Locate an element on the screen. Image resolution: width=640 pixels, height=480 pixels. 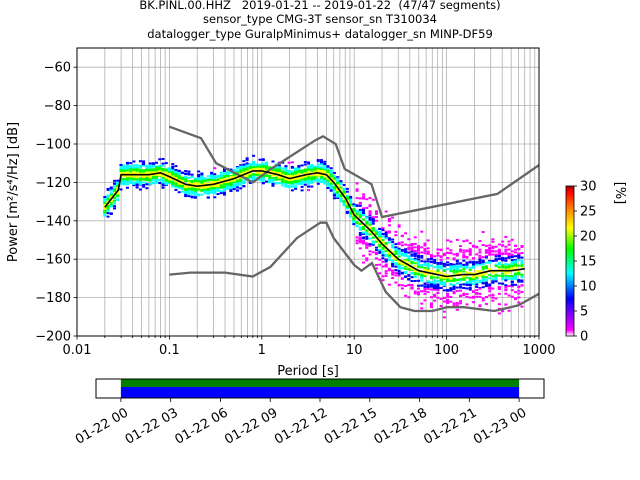
y-tick-label: −120 is located at coordinates (53, 183).